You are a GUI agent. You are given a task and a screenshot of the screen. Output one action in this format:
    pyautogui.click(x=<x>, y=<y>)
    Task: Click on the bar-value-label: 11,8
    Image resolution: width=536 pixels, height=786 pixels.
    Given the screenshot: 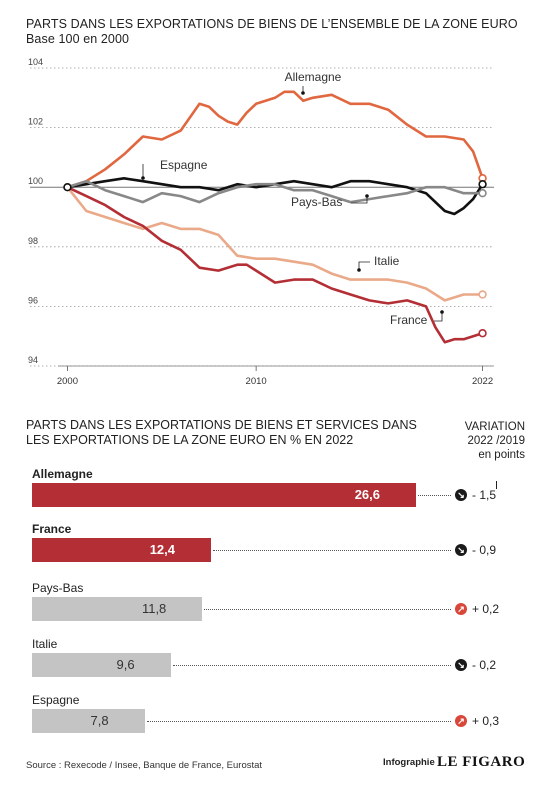 What is the action you would take?
    pyautogui.click(x=154, y=608)
    